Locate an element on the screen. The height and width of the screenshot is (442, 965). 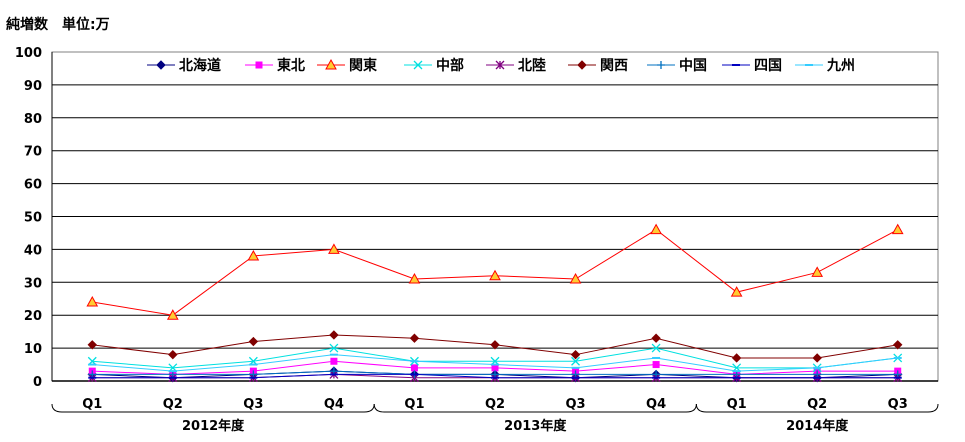
legend-item: 北陸 is located at coordinates (516, 65).